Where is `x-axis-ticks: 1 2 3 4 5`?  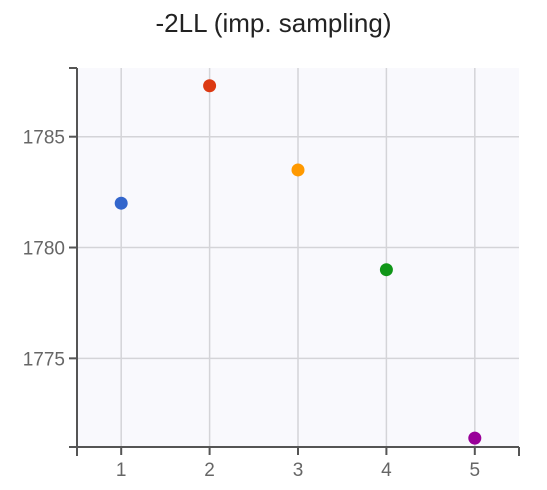 x-axis-ticks: 1 2 3 4 5 is located at coordinates (298, 464).